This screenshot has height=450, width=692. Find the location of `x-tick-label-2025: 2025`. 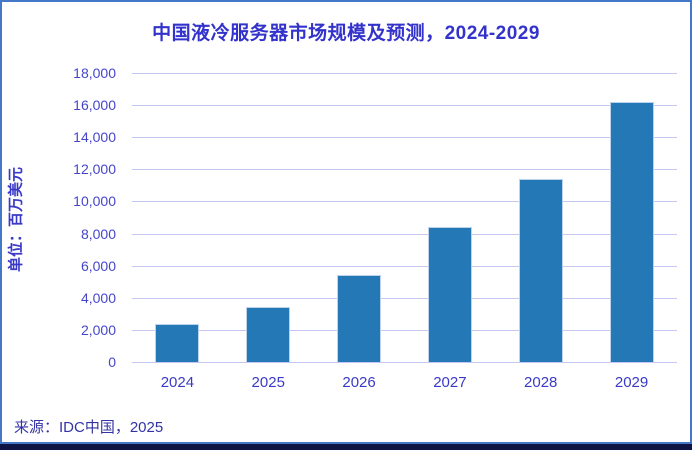

x-tick-label-2025: 2025 is located at coordinates (268, 382).